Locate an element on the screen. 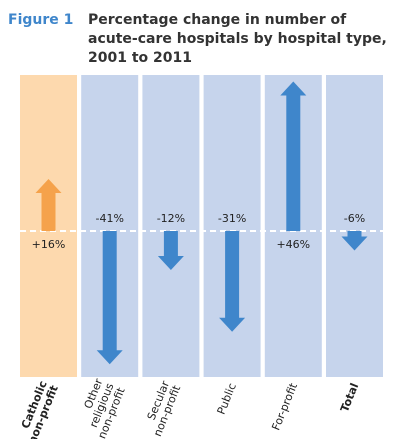 The width and height of the screenshot is (400, 439). chart-title: acute-care hospitals by hospital type, is located at coordinates (237, 39).